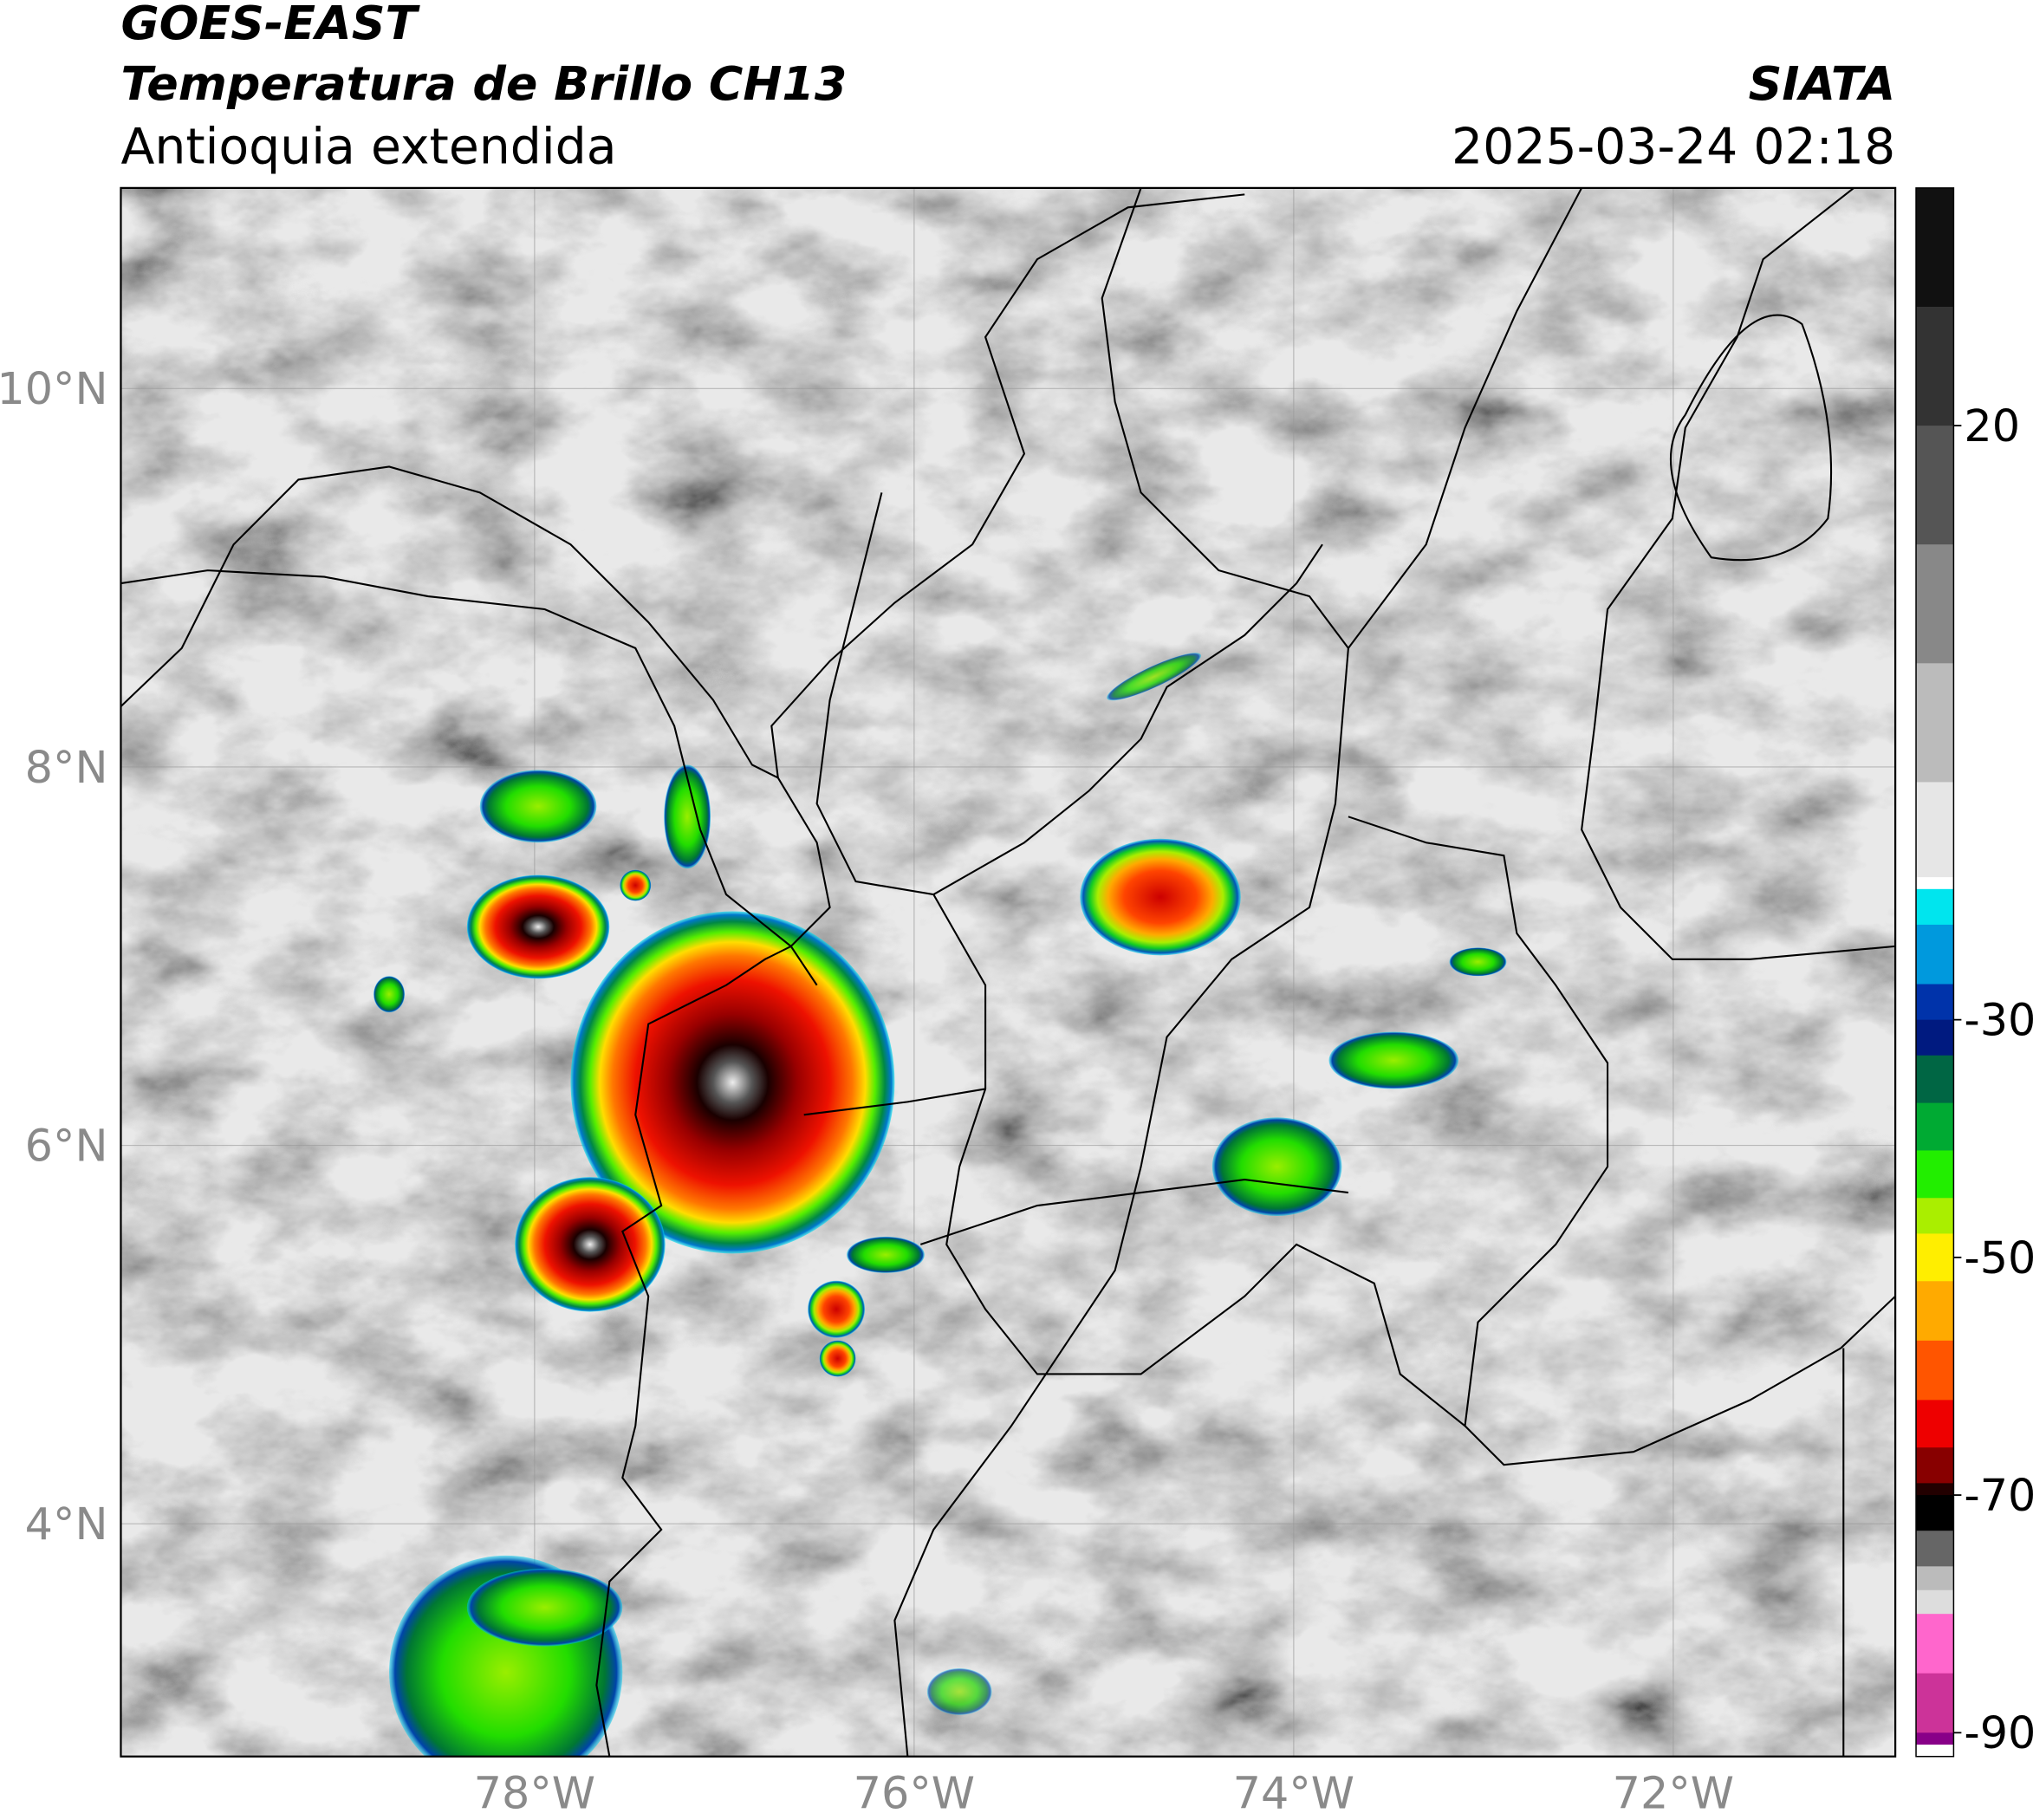 Image resolution: width=2033 pixels, height=1820 pixels. What do you see at coordinates (66, 1524) in the screenshot?
I see `lat-tick-label: 4°N` at bounding box center [66, 1524].